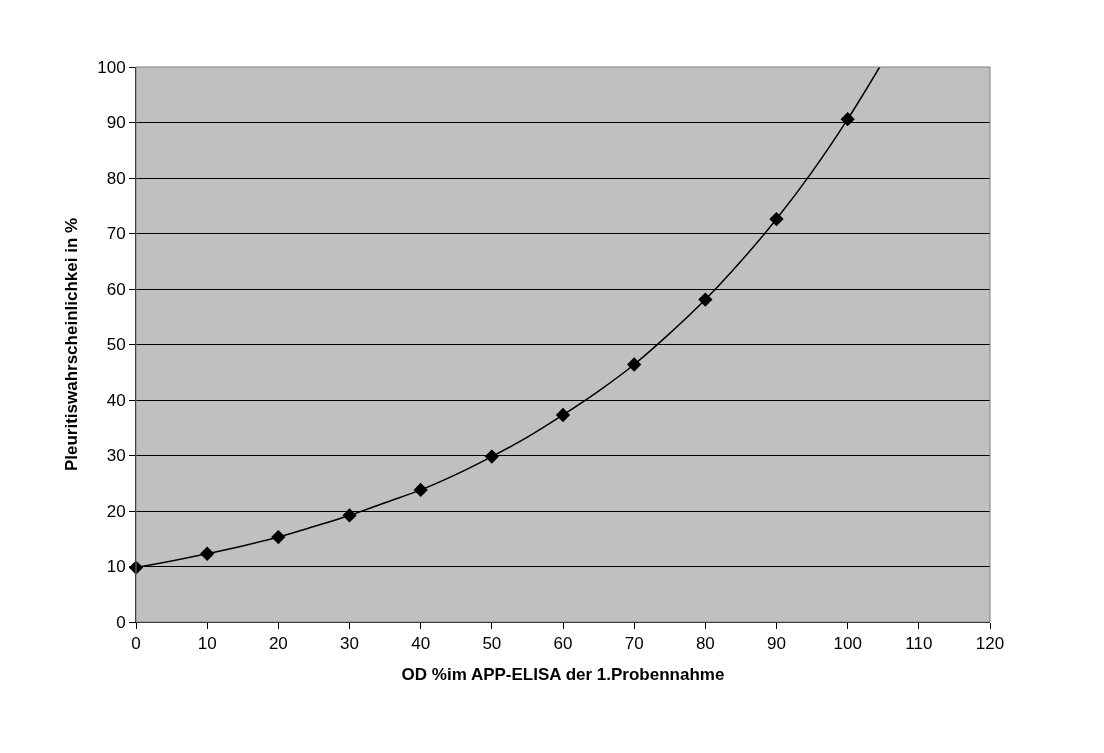 Image resolution: width=1104 pixels, height=753 pixels. What do you see at coordinates (116, 567) in the screenshot?
I see `y-tick-label: 10` at bounding box center [116, 567].